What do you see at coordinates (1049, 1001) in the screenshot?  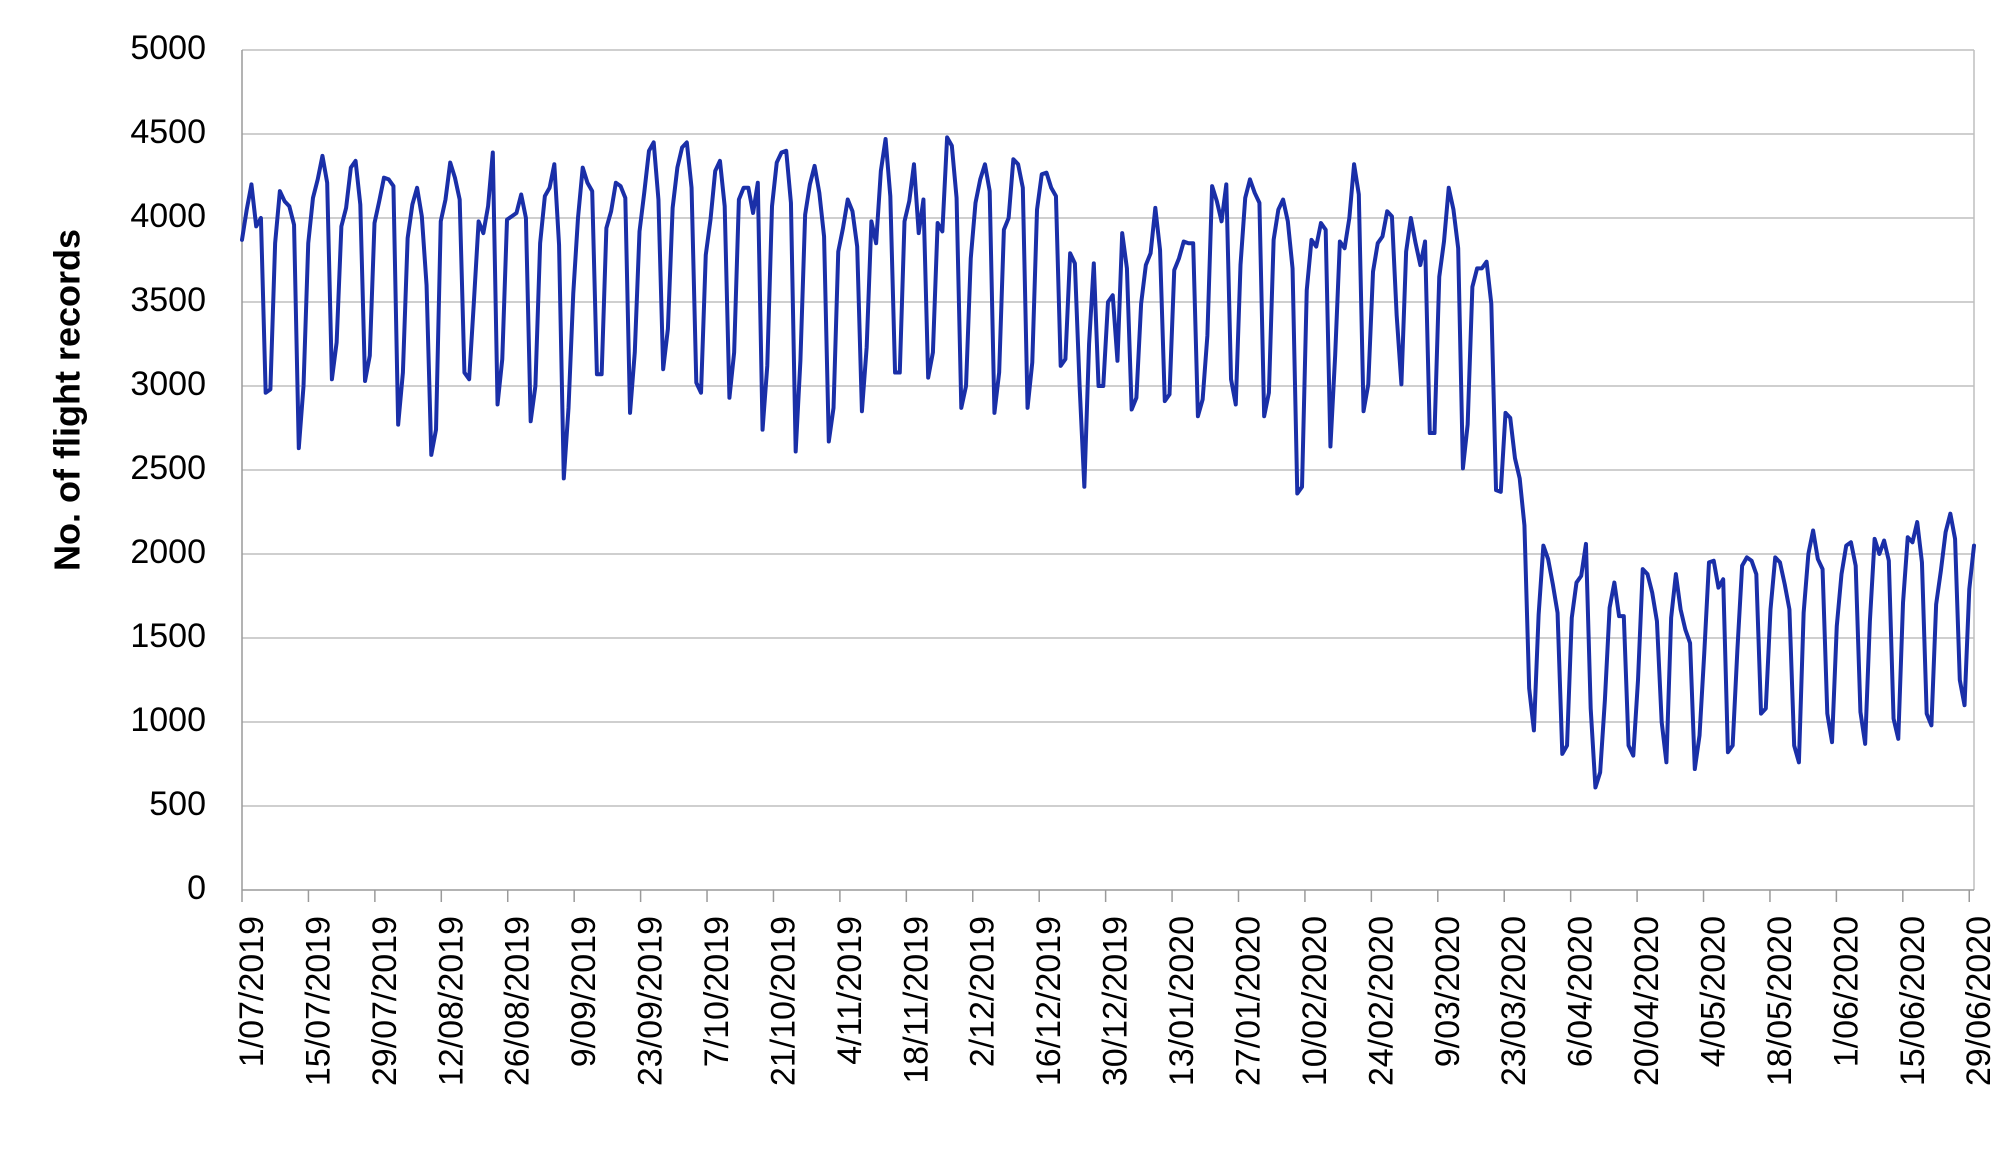 I see `x-tick-label: 16/12/2019` at bounding box center [1049, 1001].